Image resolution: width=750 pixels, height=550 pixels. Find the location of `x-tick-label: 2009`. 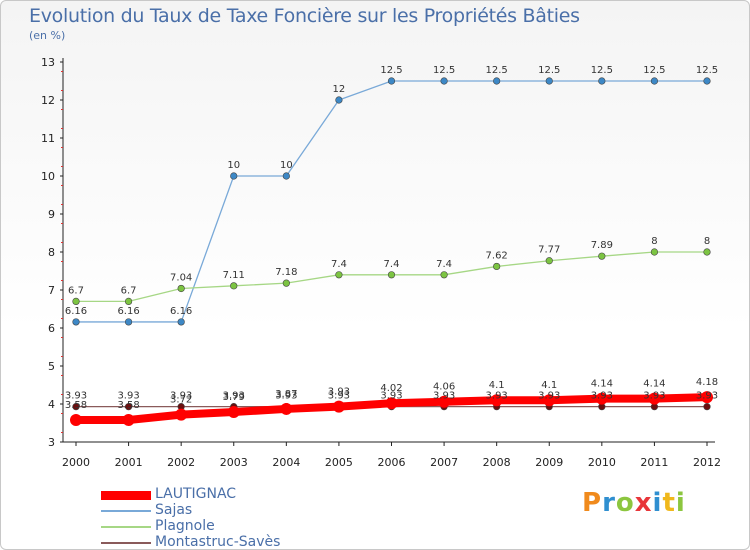

x-tick-label: 2009 is located at coordinates (549, 462).